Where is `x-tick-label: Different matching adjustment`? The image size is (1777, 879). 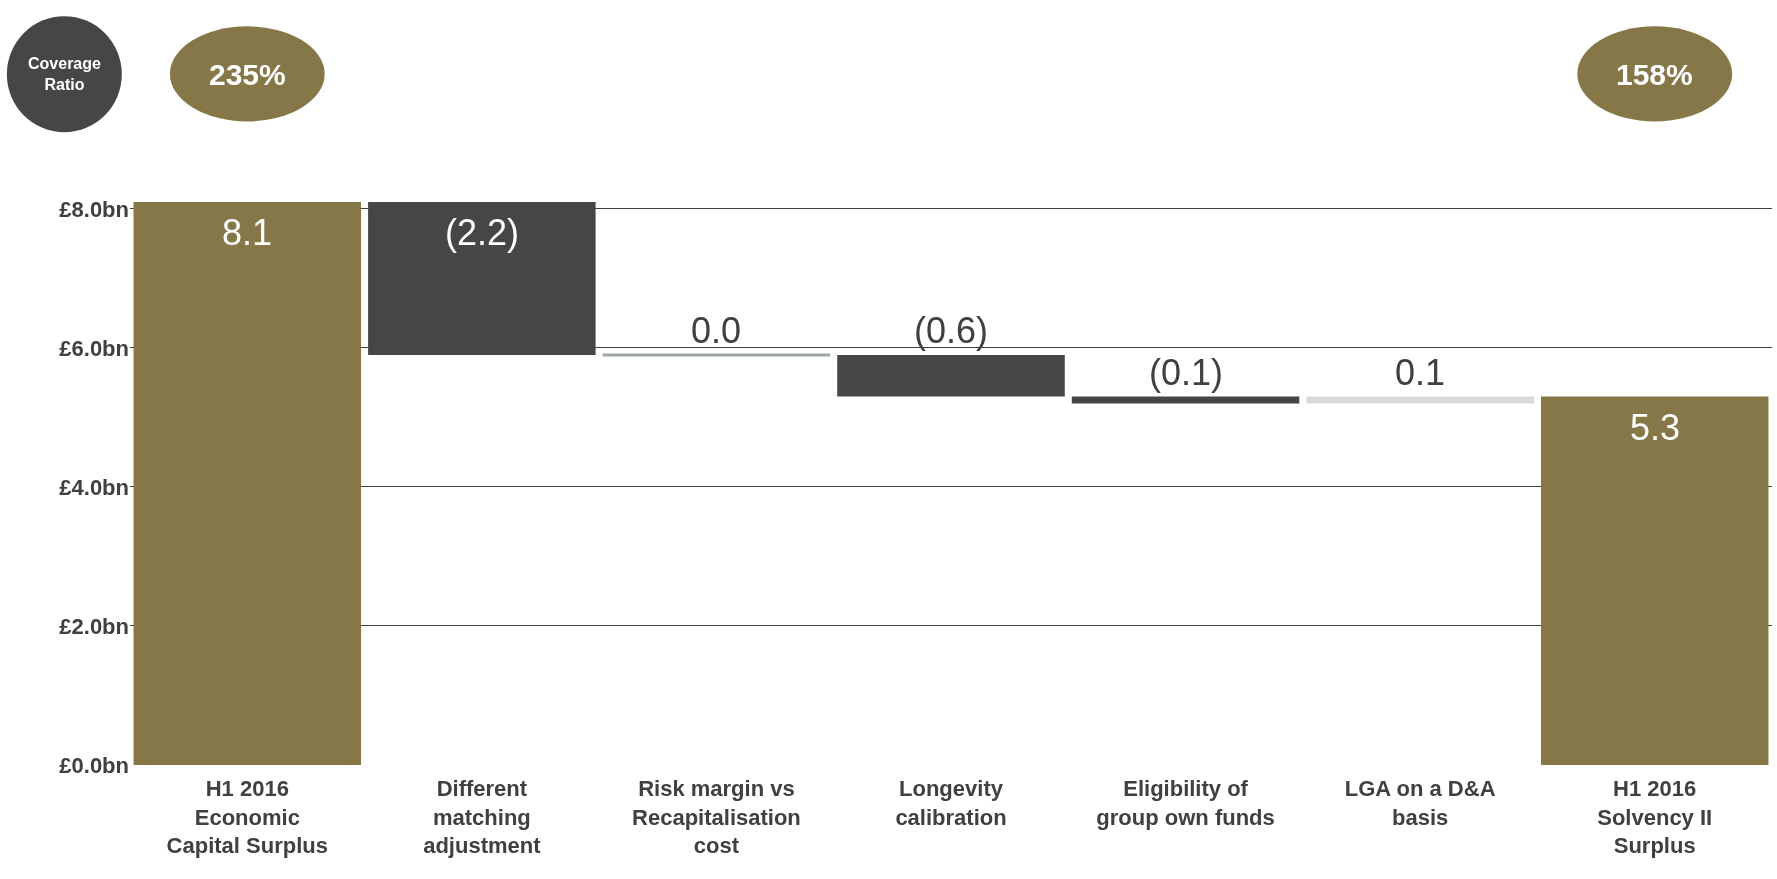
x-tick-label: Different matching adjustment is located at coordinates (482, 817).